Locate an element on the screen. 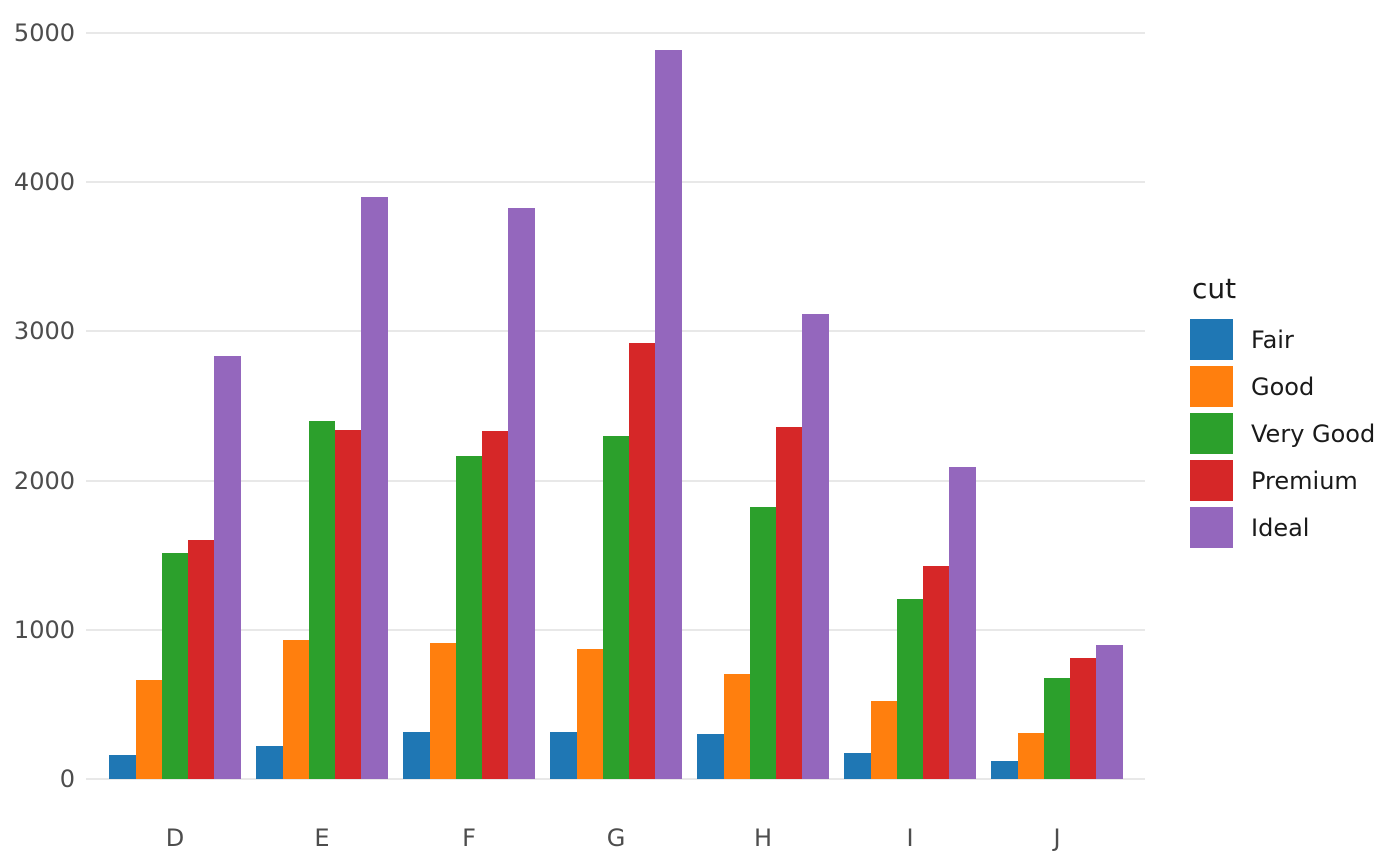  legend-item-premium: Premium is located at coordinates (1282, 480).